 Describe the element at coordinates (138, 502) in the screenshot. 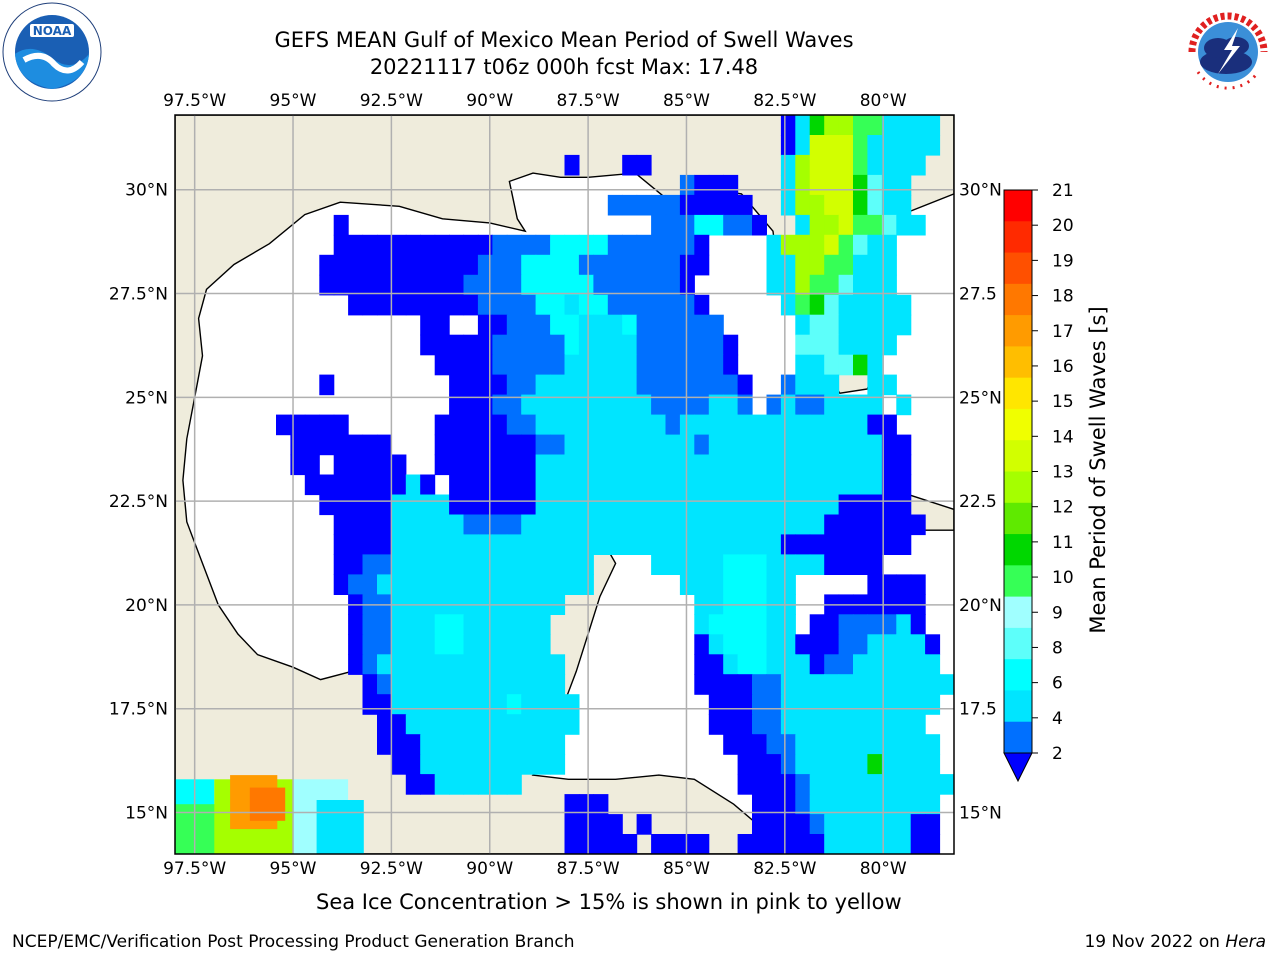

I see `left-latitude-labels: 30°N 27.5°N 25°N 22.5°N 20°N 17.5°N 15°N` at that location.